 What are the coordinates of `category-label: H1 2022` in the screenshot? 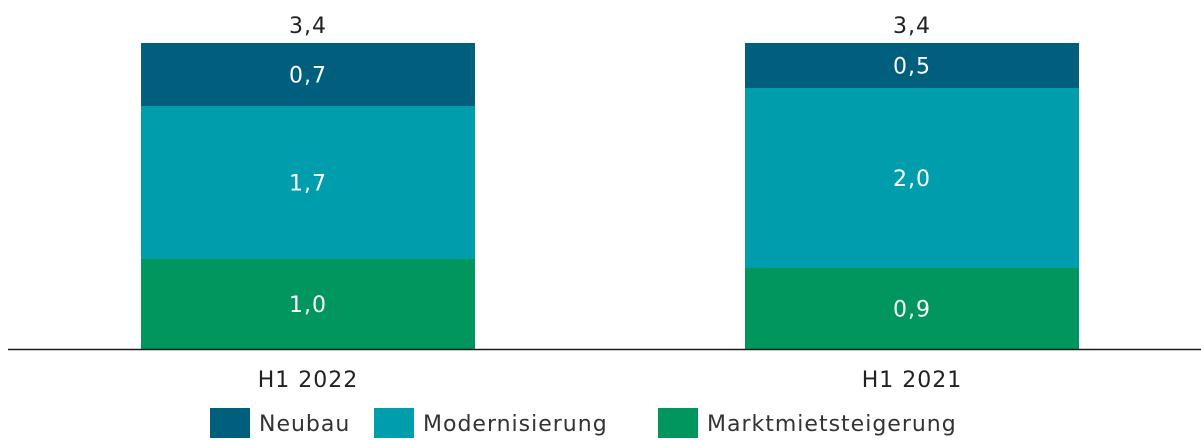 It's located at (308, 380).